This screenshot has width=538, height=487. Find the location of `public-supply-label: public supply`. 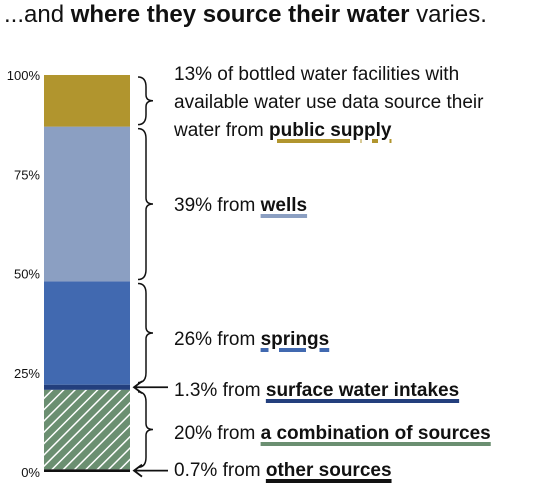

public-supply-label: public supply is located at coordinates (330, 130).